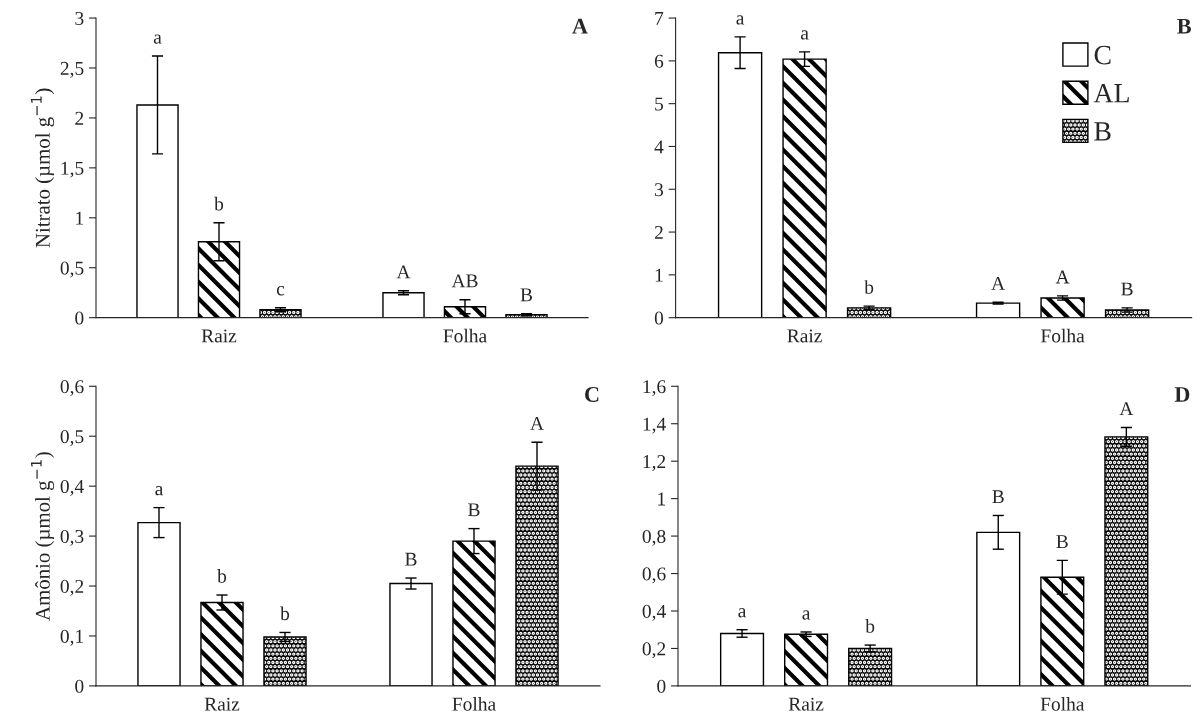  Describe the element at coordinates (72, 169) in the screenshot. I see `y-tick-label: 1,5` at that location.